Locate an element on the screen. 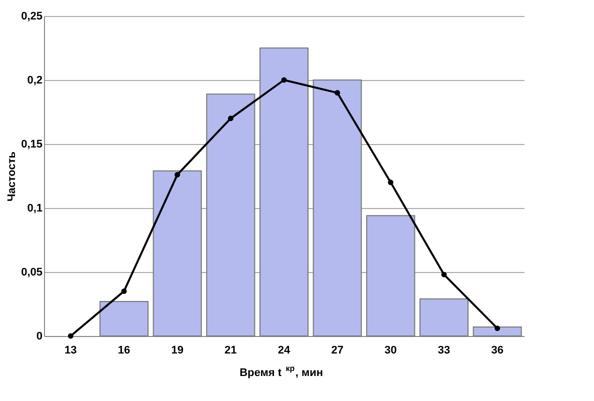 This screenshot has height=401, width=594. y-tick-label: 0,15 is located at coordinates (31, 144).